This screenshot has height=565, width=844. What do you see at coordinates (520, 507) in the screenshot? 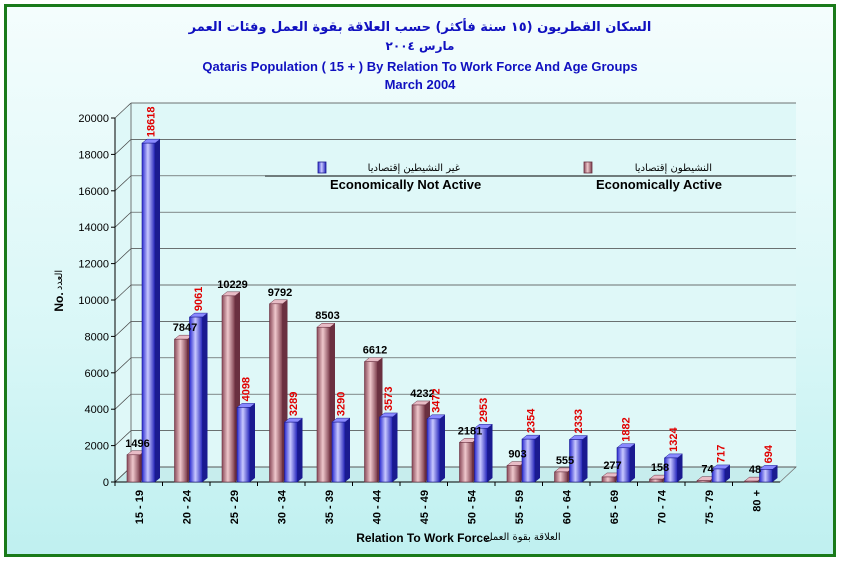
I see `x-tick-label: 55 - 59` at bounding box center [520, 507].